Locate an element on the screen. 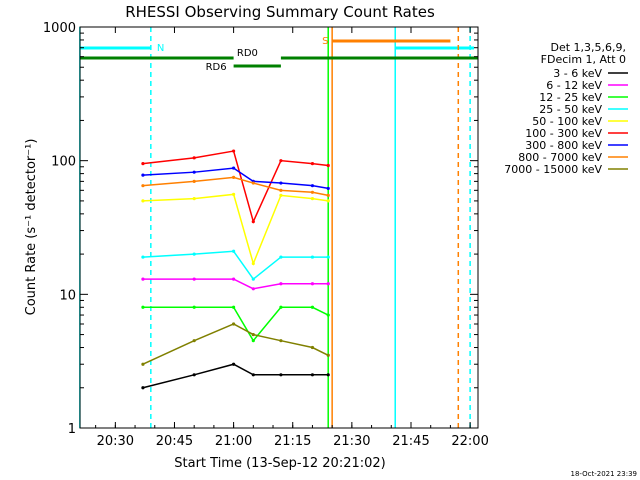 Image resolution: width=640 pixels, height=480 pixels. legend-entry-5: 100 - 300 keV is located at coordinates (563, 133).